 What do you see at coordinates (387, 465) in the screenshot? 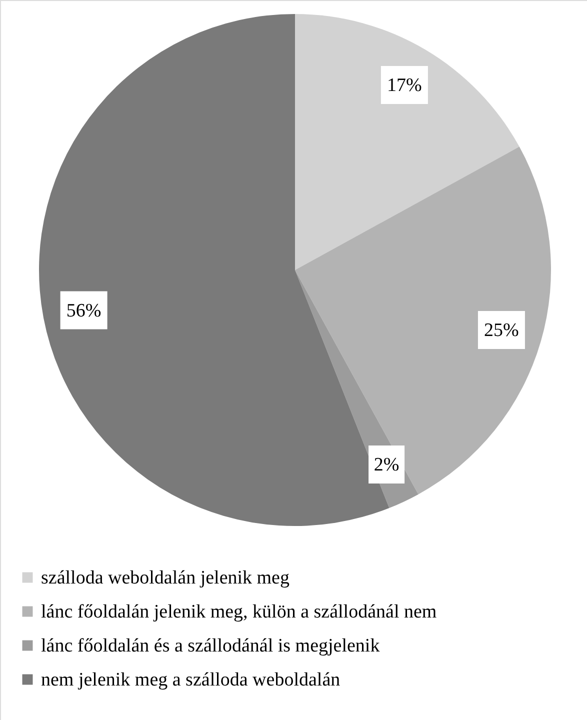
I see `data-label: 2%` at bounding box center [387, 465].